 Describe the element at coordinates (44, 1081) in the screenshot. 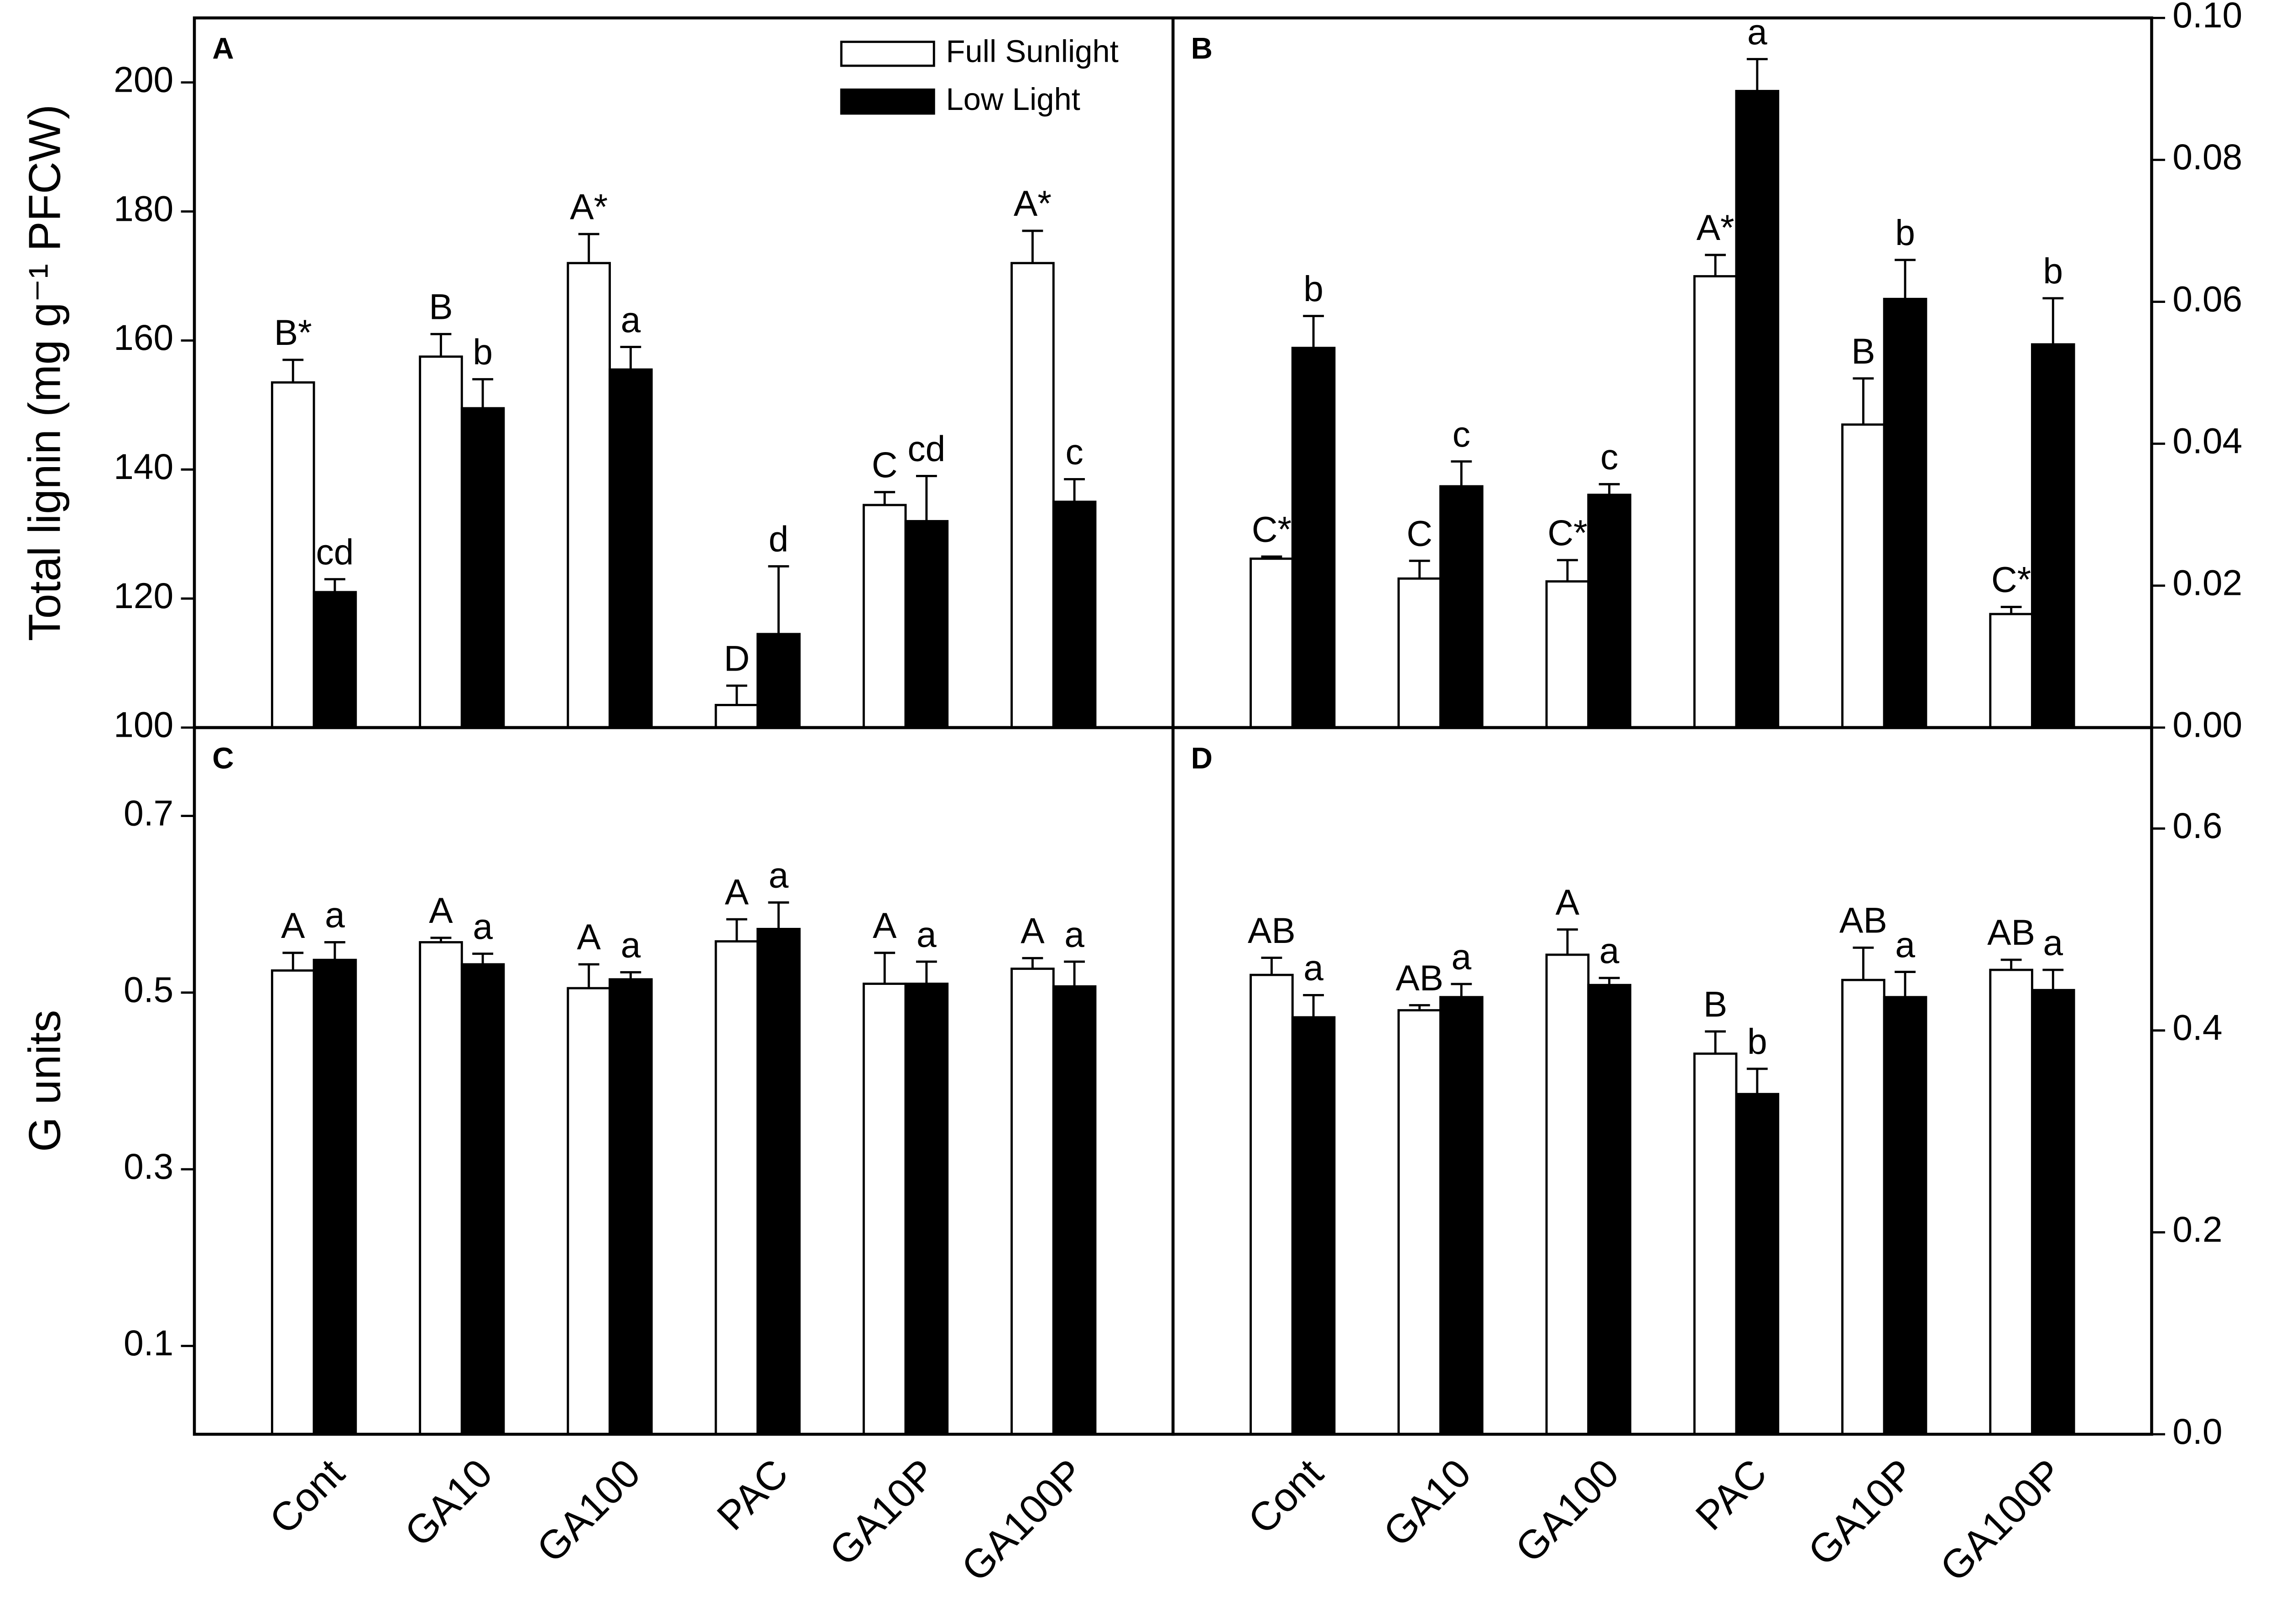

I see `y-axis-title: G units` at that location.